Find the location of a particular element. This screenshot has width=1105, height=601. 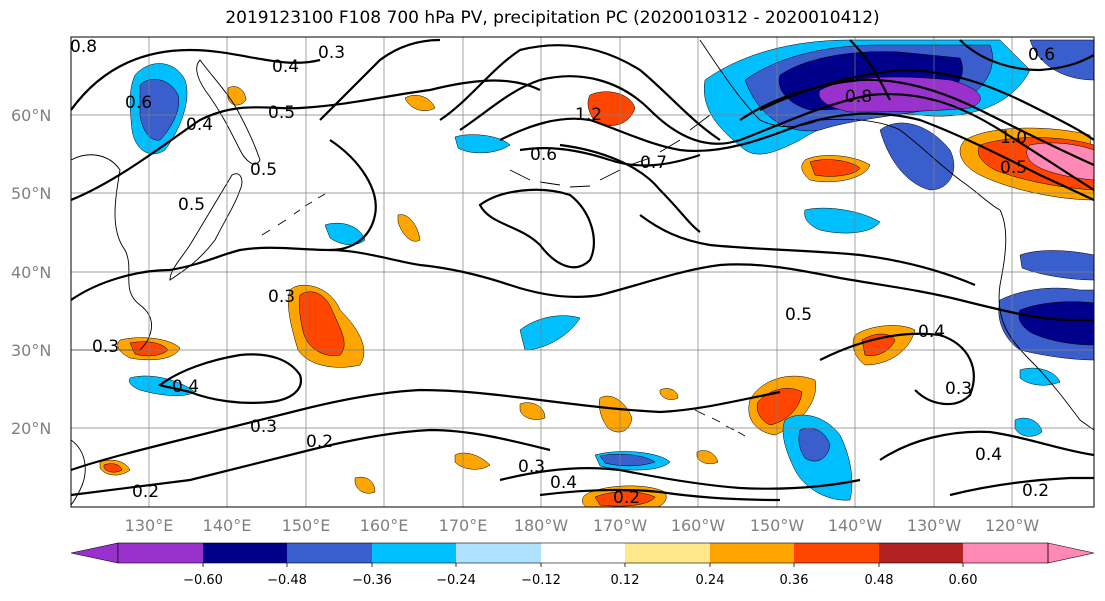

colorbar-tick-label: −0.48 is located at coordinates (287, 580).